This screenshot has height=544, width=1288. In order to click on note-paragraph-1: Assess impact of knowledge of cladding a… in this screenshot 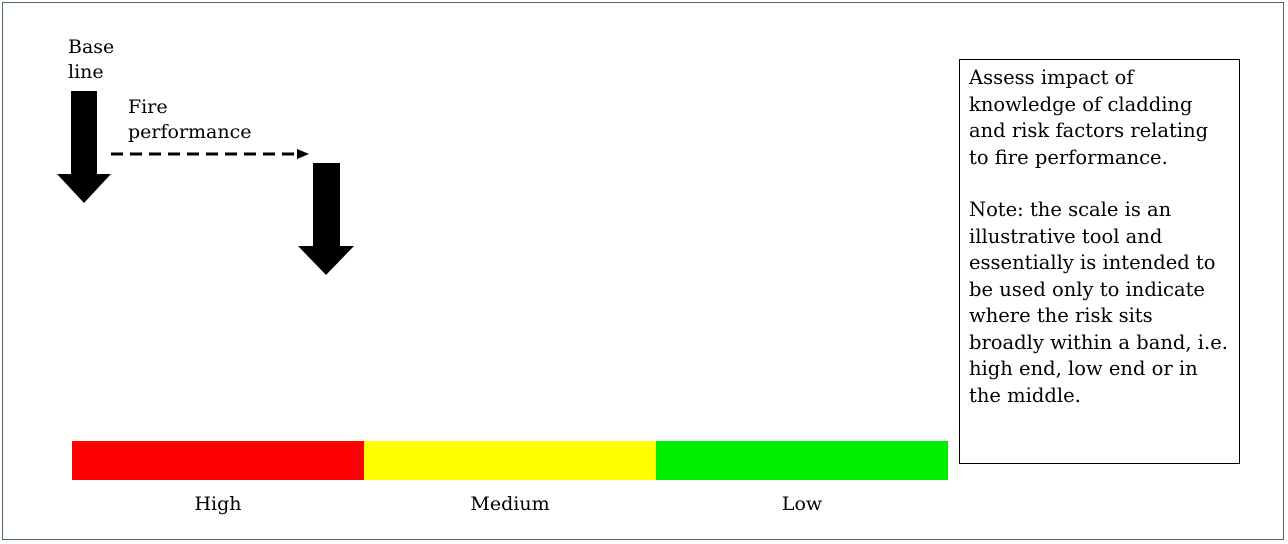, I will do `click(1089, 117)`.